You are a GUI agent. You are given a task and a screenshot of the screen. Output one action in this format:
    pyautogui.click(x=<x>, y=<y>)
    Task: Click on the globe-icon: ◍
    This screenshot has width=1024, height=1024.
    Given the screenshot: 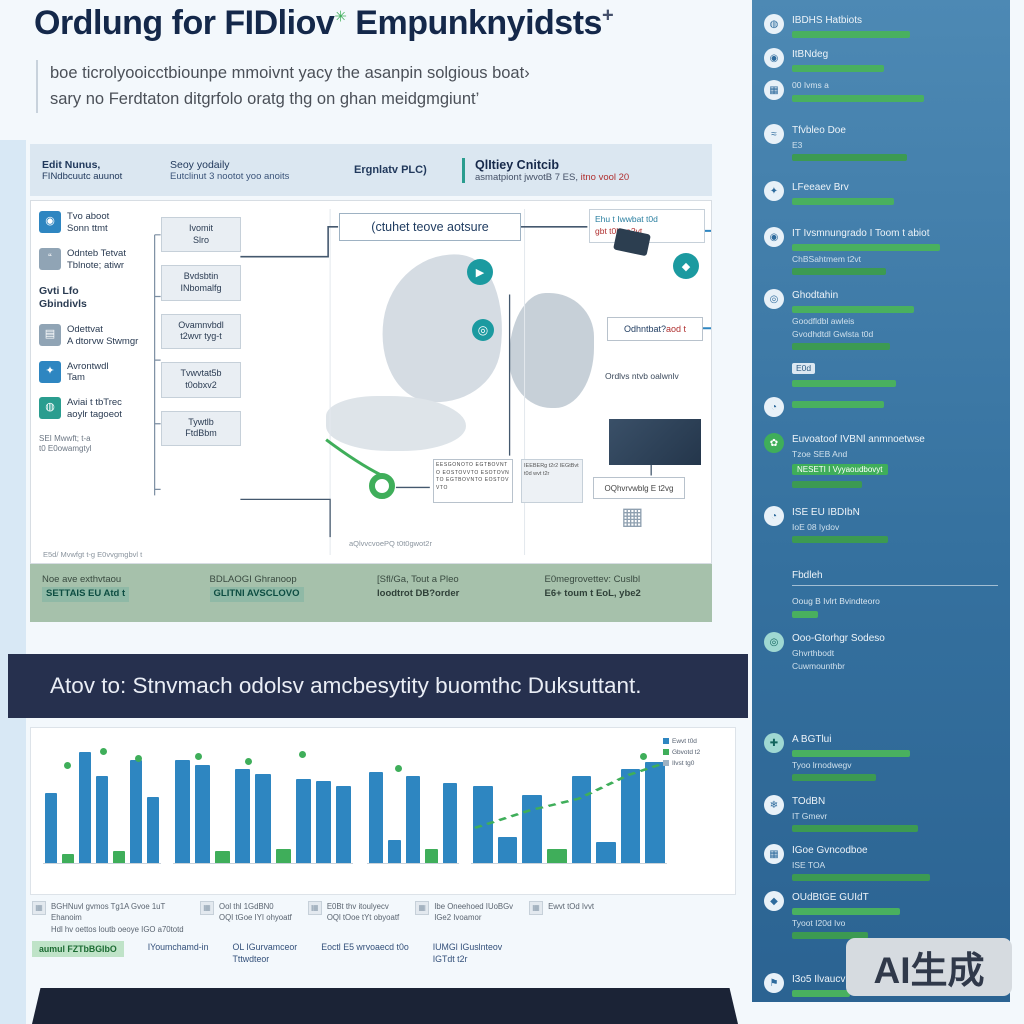 What is the action you would take?
    pyautogui.click(x=774, y=24)
    